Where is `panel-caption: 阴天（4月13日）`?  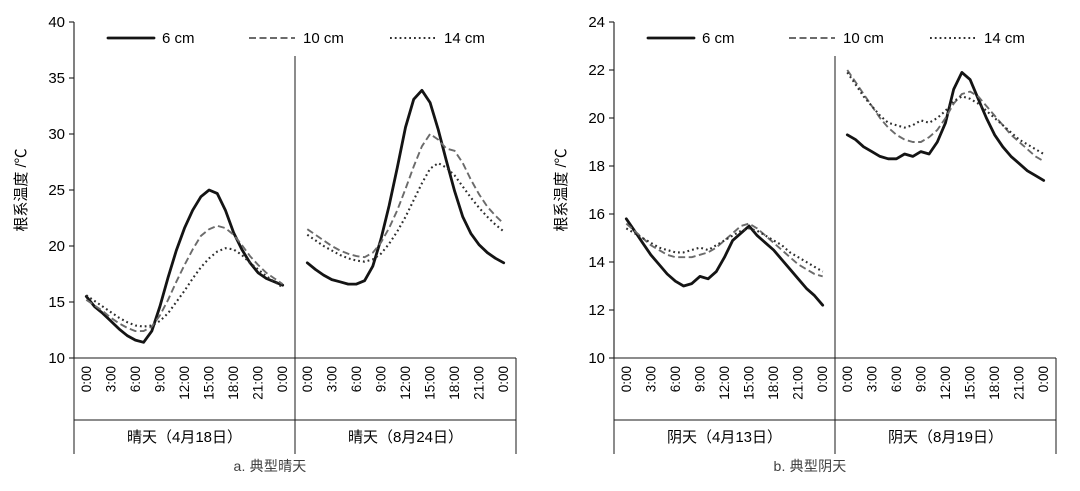
panel-caption: 阴天（4月13日） is located at coordinates (724, 437).